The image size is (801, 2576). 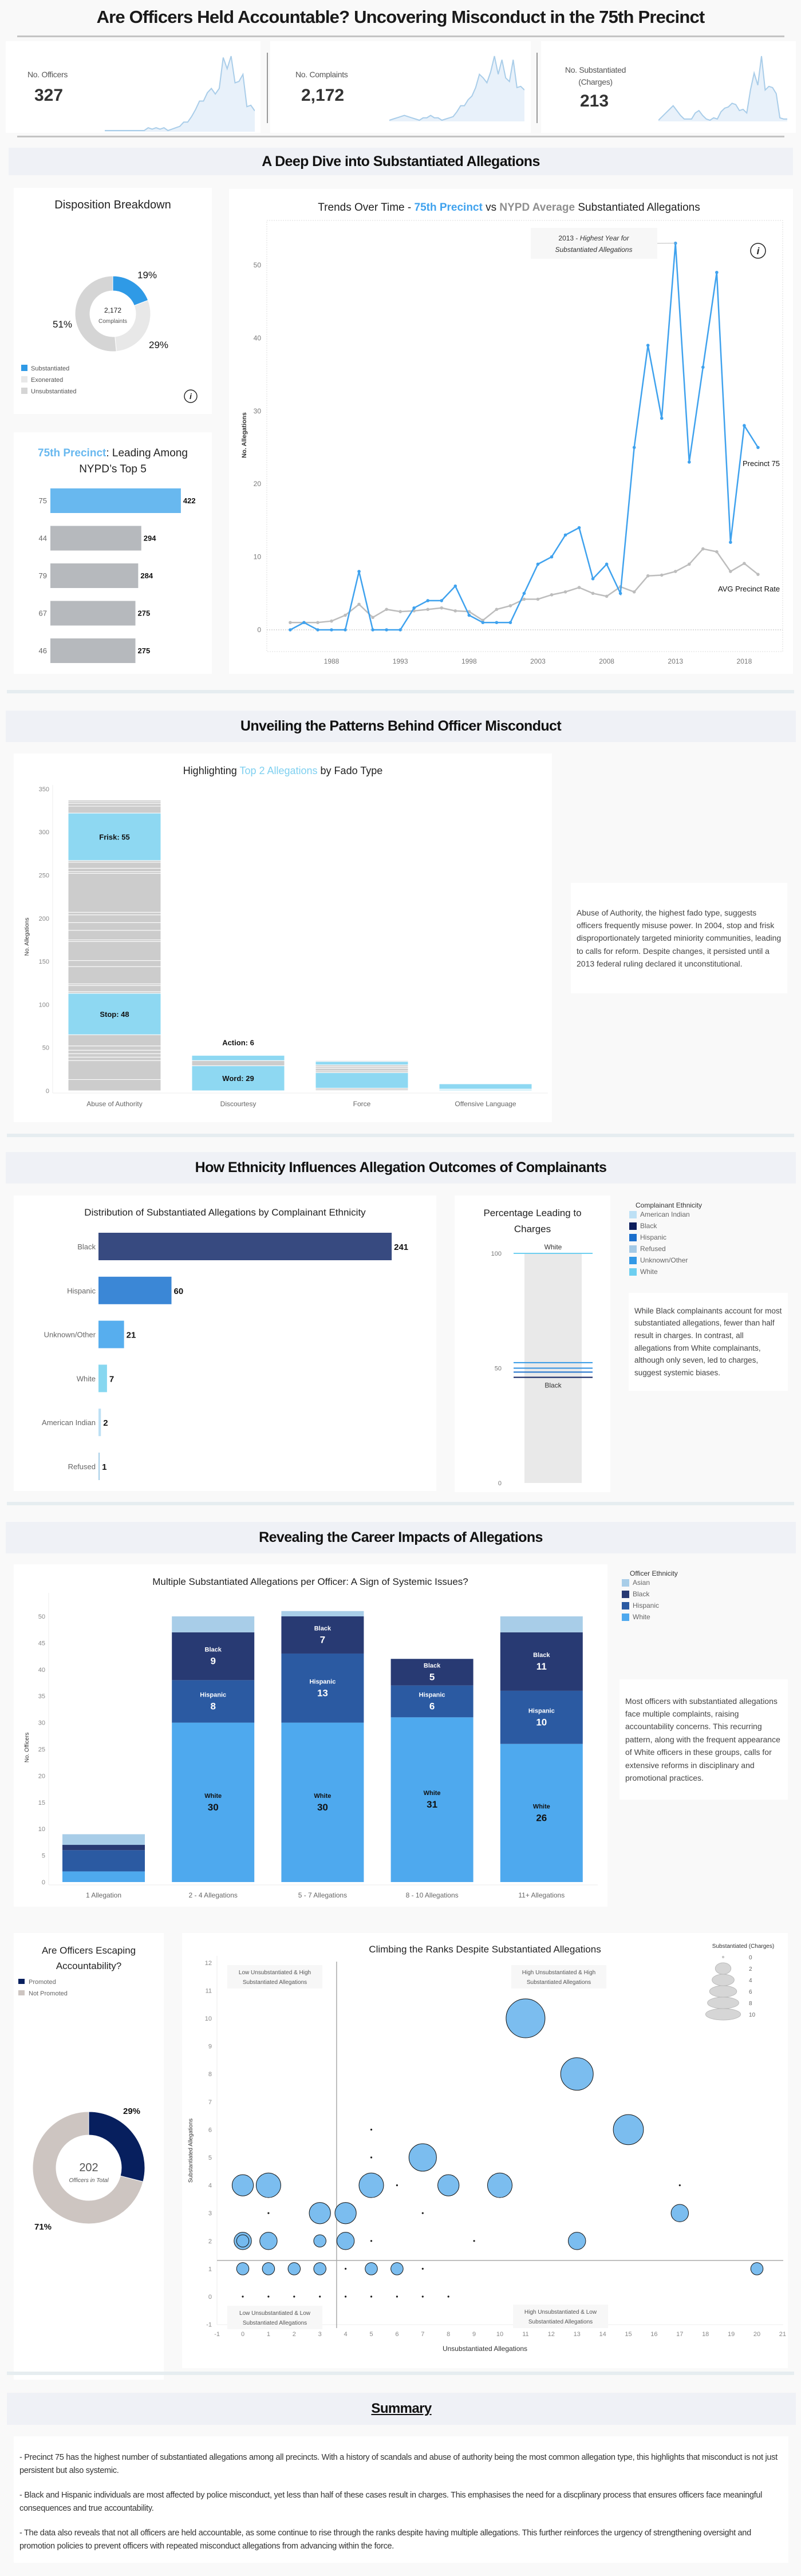 I want to click on bar-category-label: 46, so click(x=43, y=650).